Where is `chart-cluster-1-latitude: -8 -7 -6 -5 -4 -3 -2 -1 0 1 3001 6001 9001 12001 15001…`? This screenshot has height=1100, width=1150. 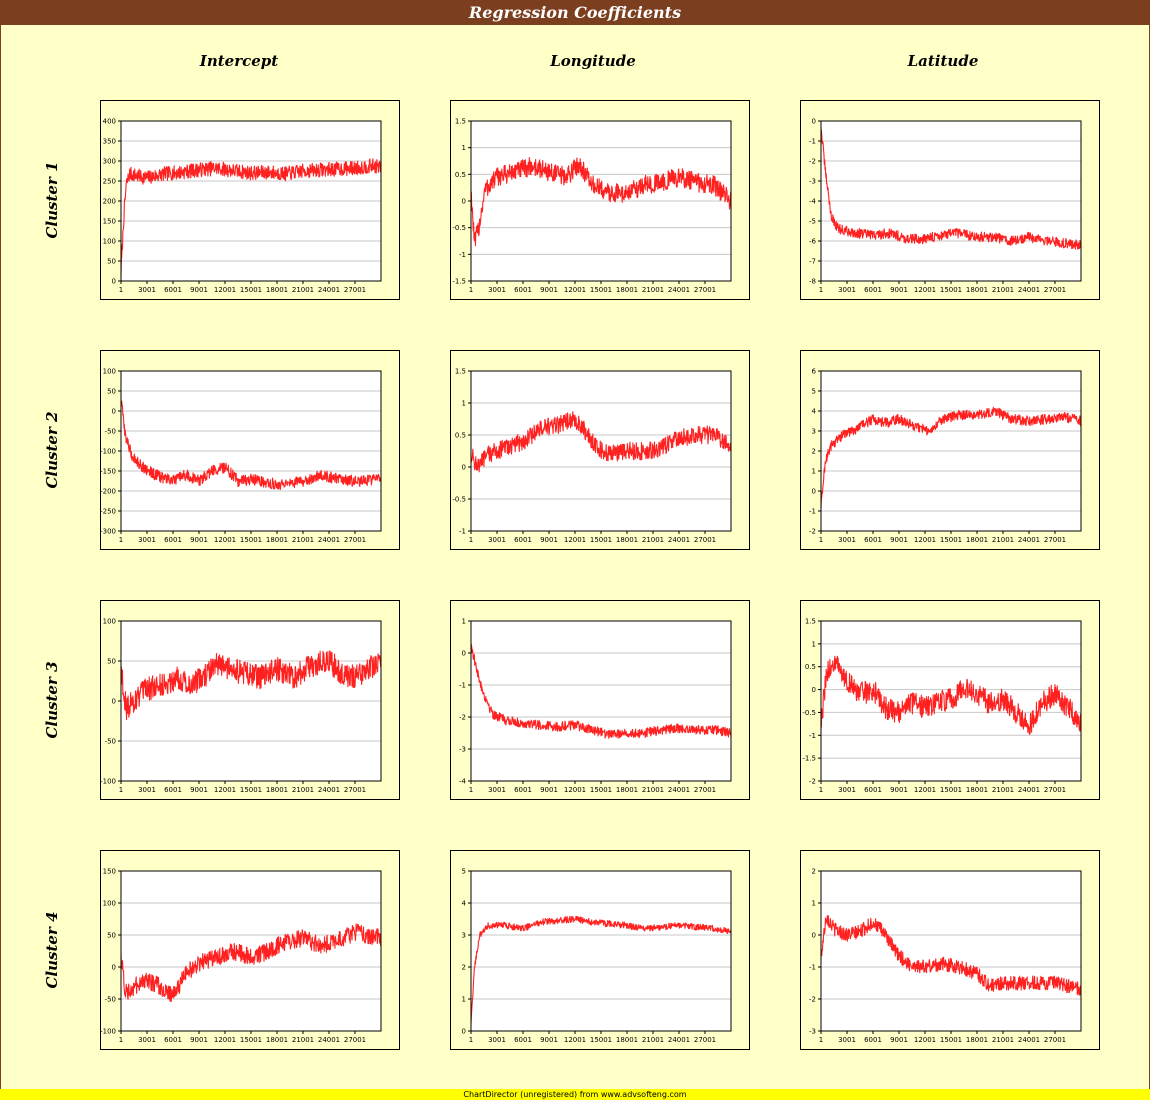 chart-cluster-1-latitude: -8 -7 -6 -5 -4 -3 -2 -1 0 1 3001 6001 9001 12001 15001… is located at coordinates (950, 200).